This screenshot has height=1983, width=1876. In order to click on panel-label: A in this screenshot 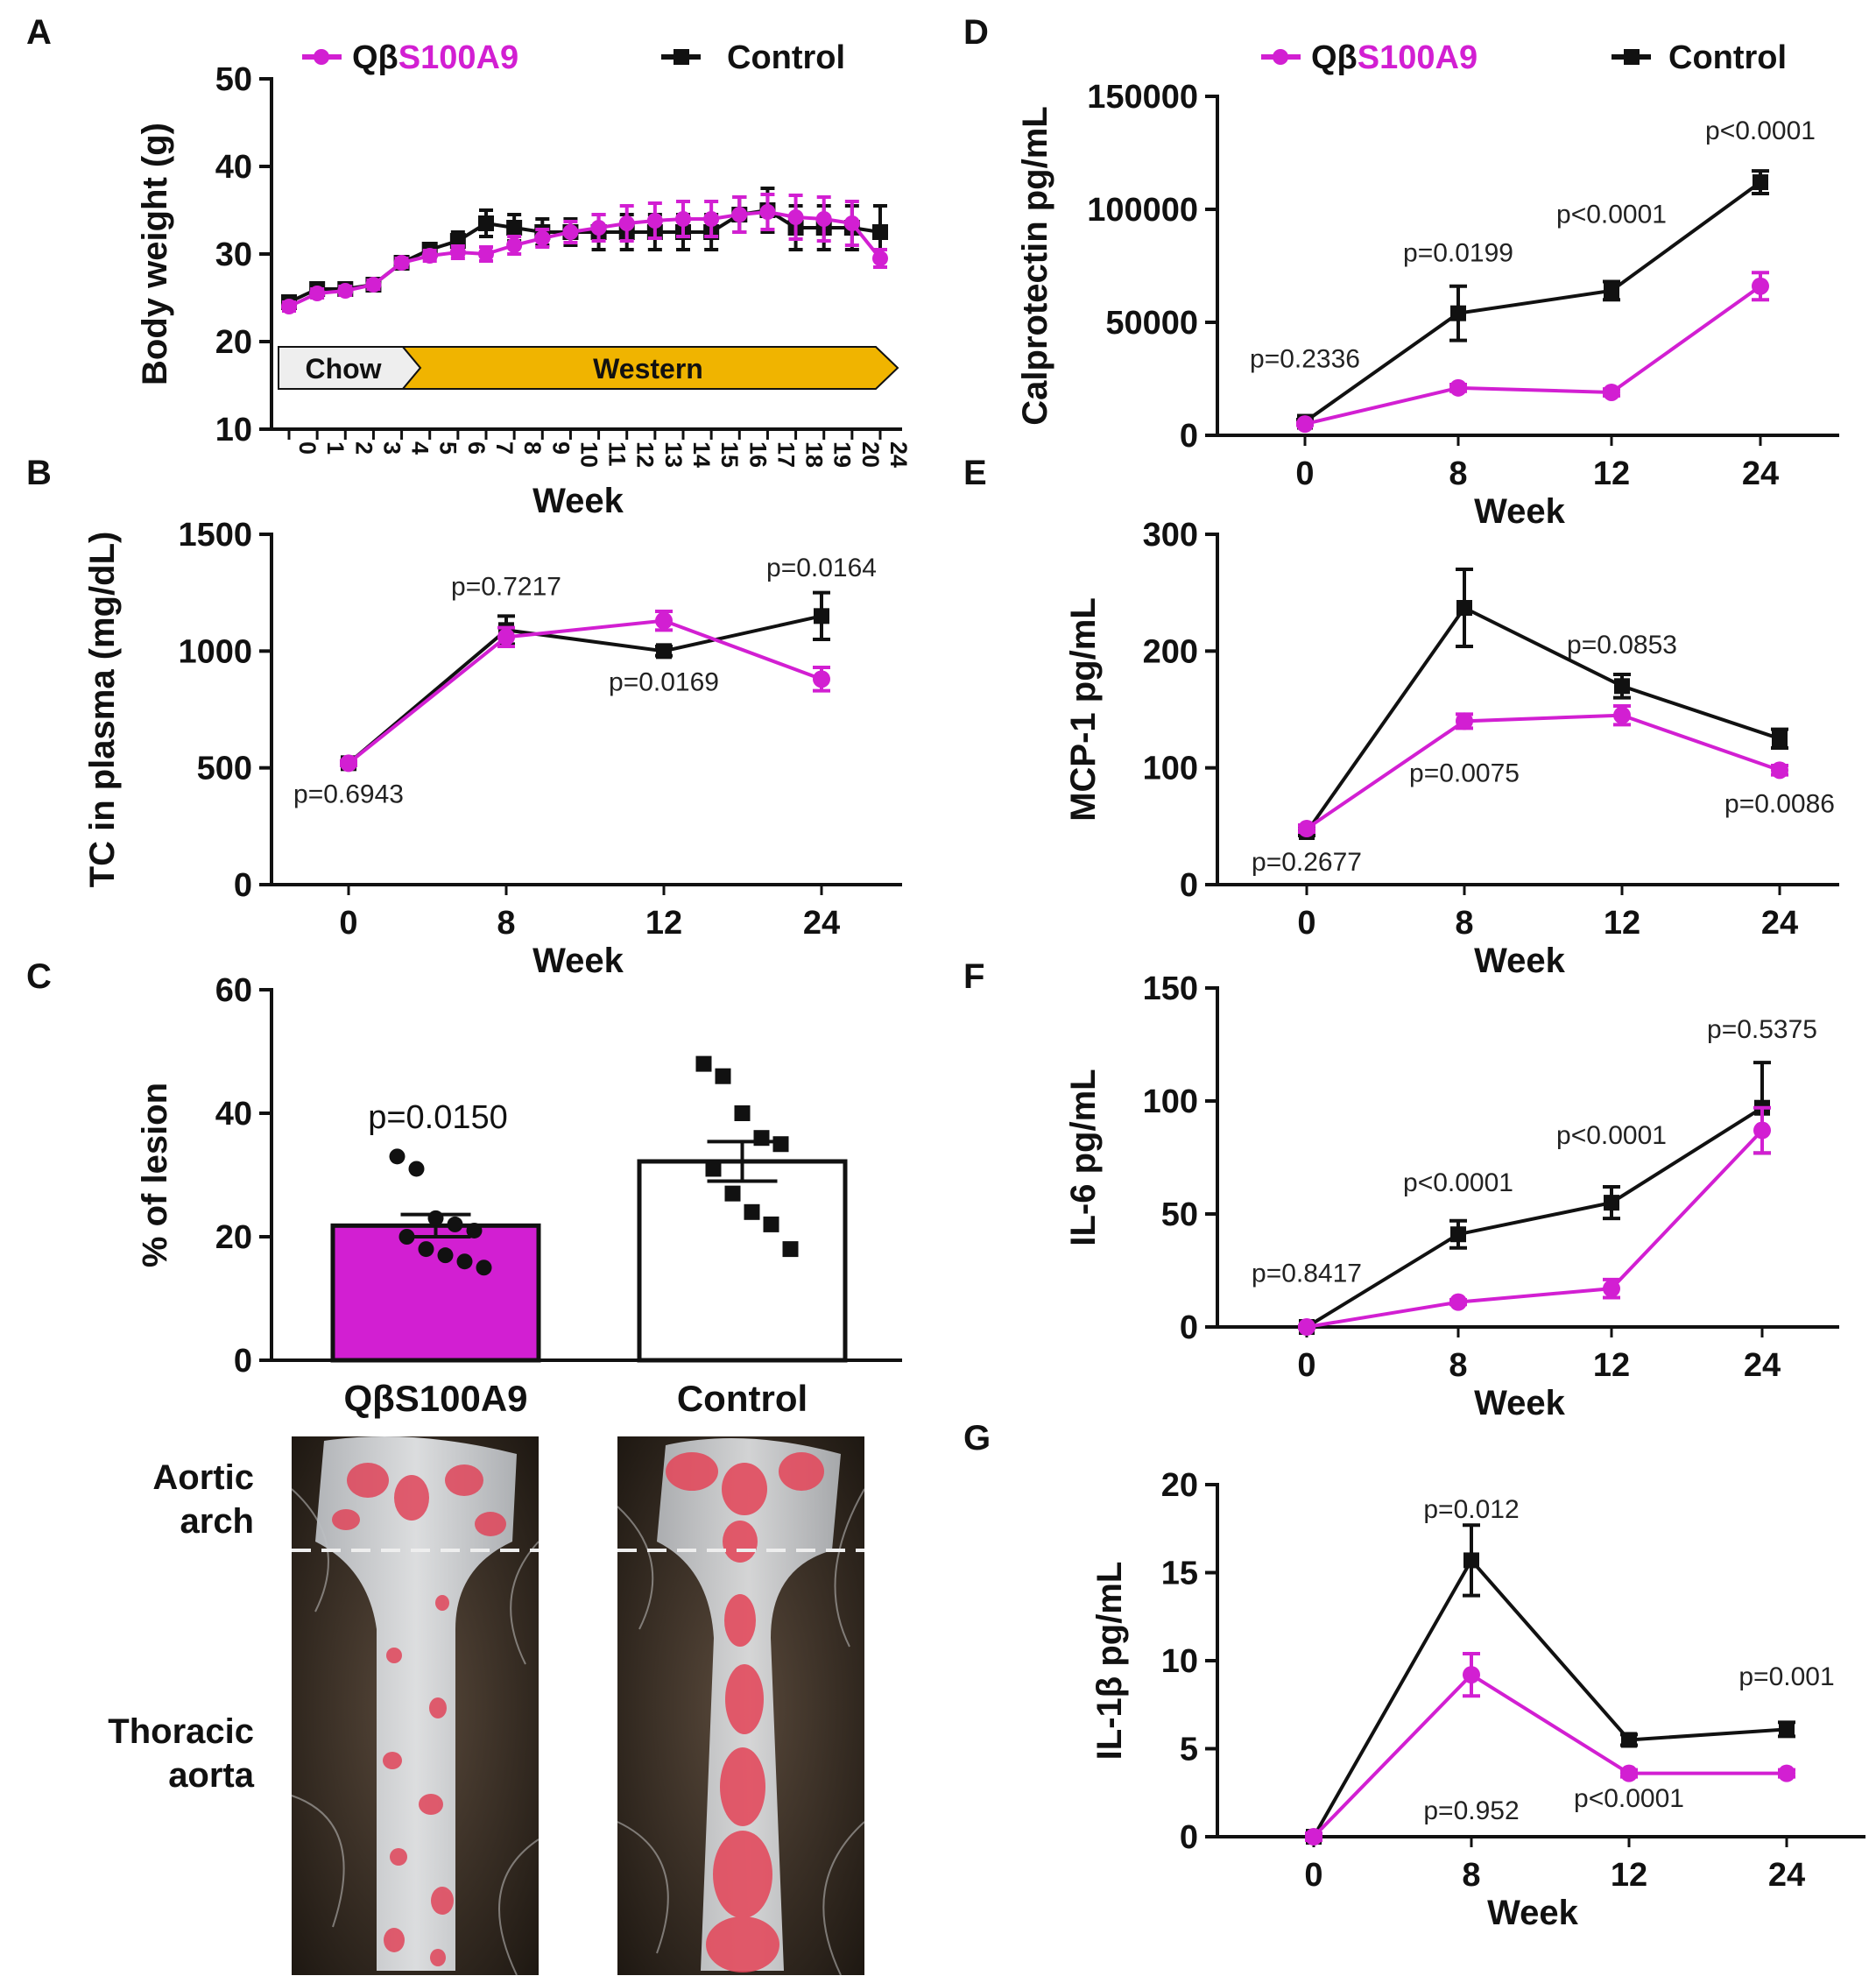, I will do `click(39, 32)`.